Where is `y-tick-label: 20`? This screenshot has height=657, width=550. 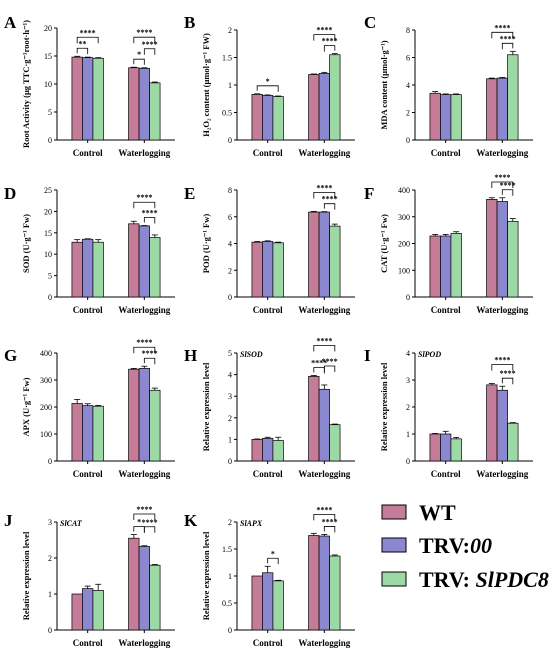
y-tick-label: 20 is located at coordinates (48, 211).